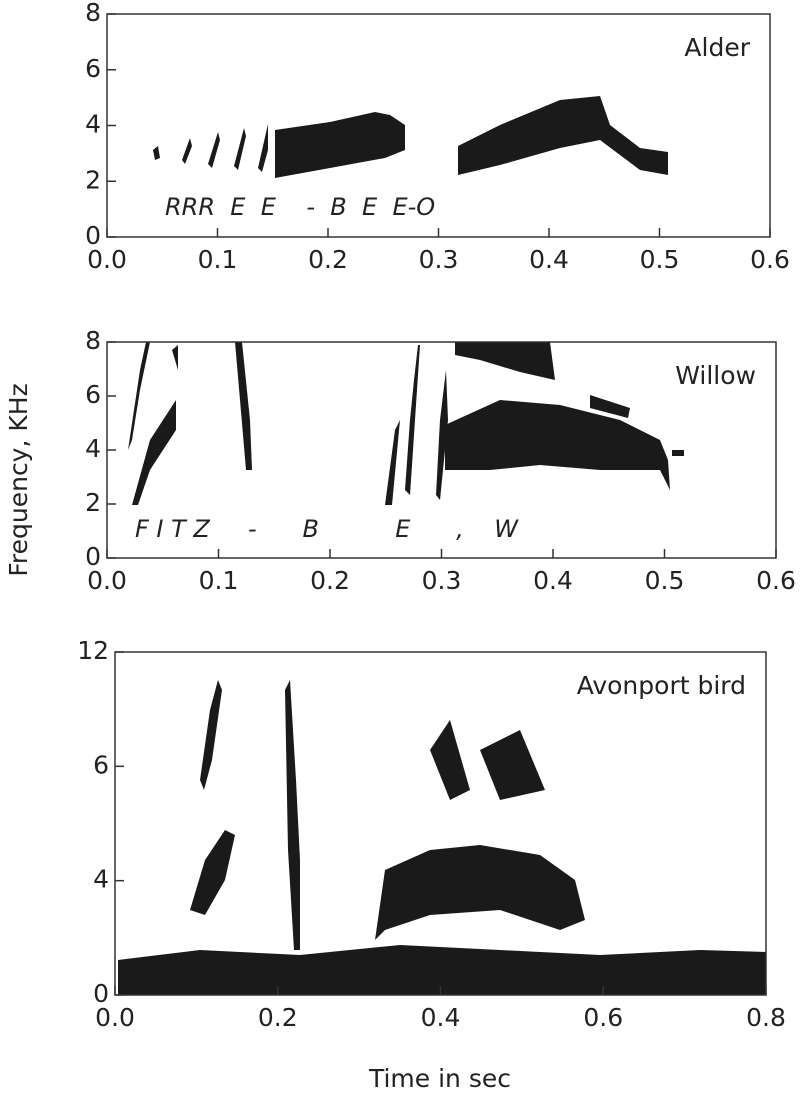 The width and height of the screenshot is (806, 1104). I want to click on panel-label: Alder, so click(717, 47).